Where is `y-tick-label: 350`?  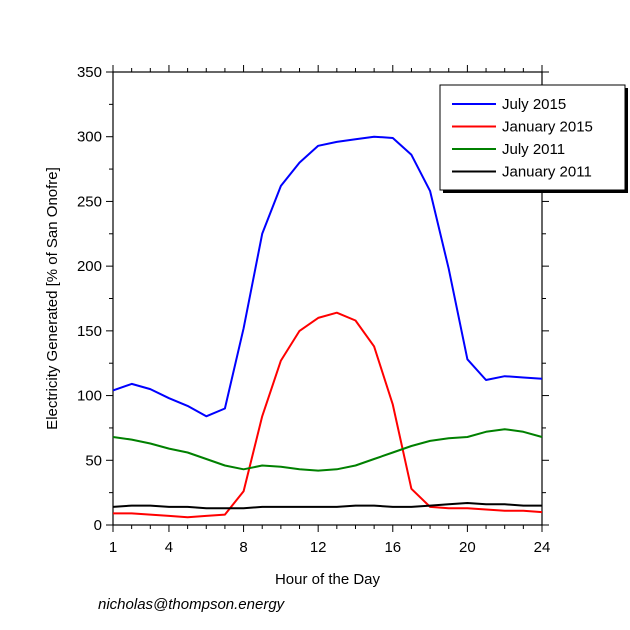
y-tick-label: 350 is located at coordinates (89, 72).